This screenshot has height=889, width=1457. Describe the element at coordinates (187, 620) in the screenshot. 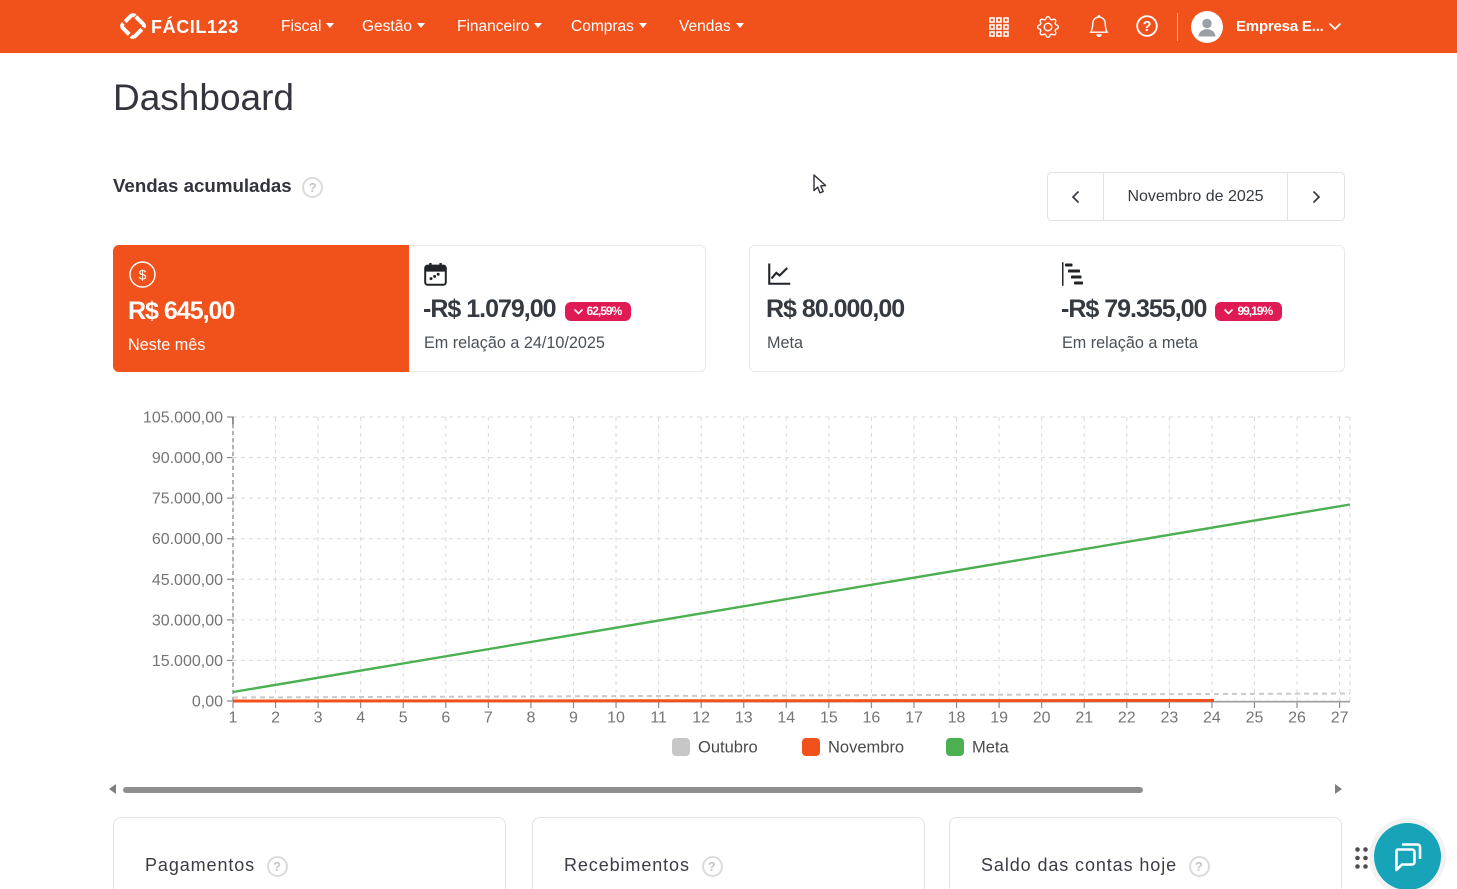

I see `svg-text: 30.000,00` at that location.